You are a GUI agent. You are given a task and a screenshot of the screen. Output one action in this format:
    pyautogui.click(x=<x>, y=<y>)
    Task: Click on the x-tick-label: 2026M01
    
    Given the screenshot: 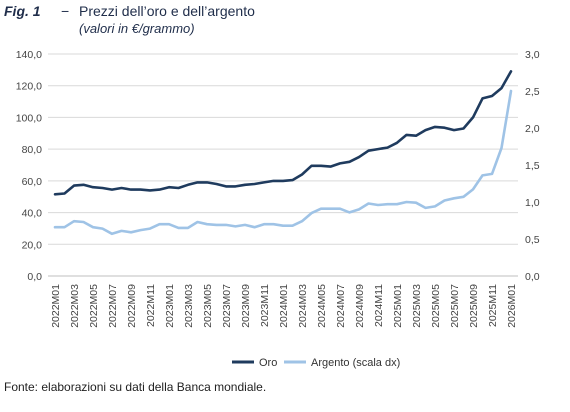 What is the action you would take?
    pyautogui.click(x=512, y=306)
    